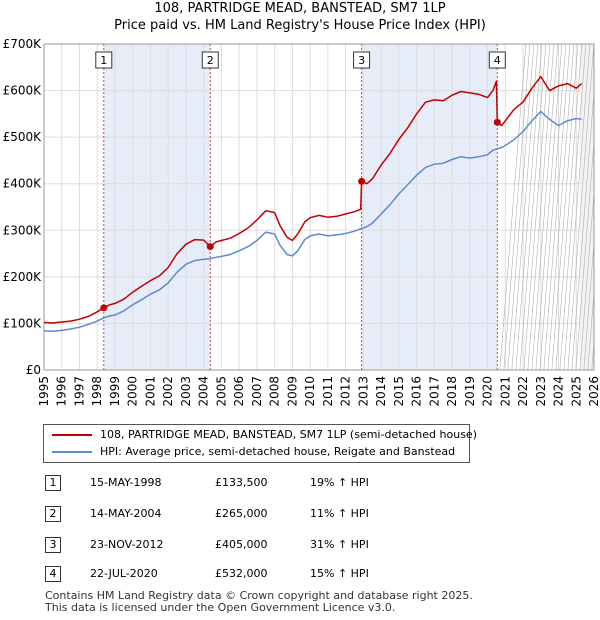  Describe the element at coordinates (150, 391) in the screenshot. I see `x-tick-label: 2001` at that location.